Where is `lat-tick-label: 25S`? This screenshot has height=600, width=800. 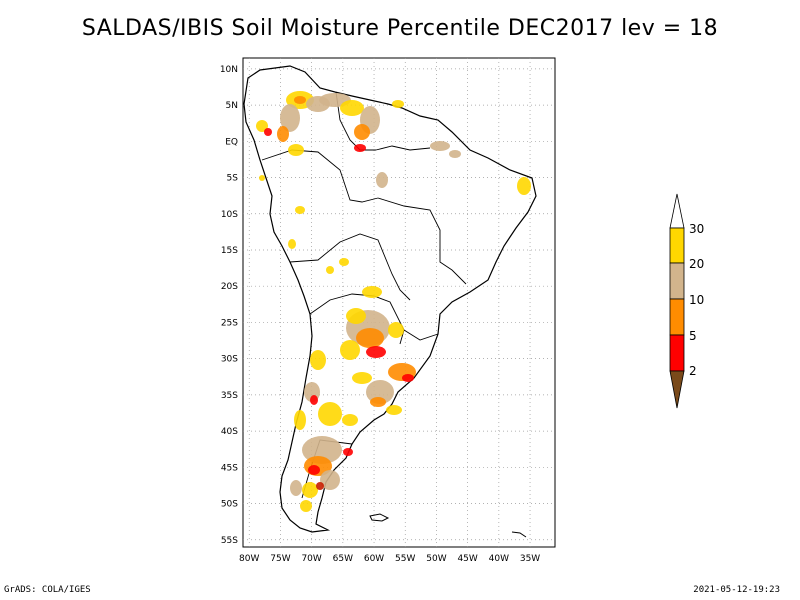 lat-tick-label: 25S is located at coordinates (229, 323).